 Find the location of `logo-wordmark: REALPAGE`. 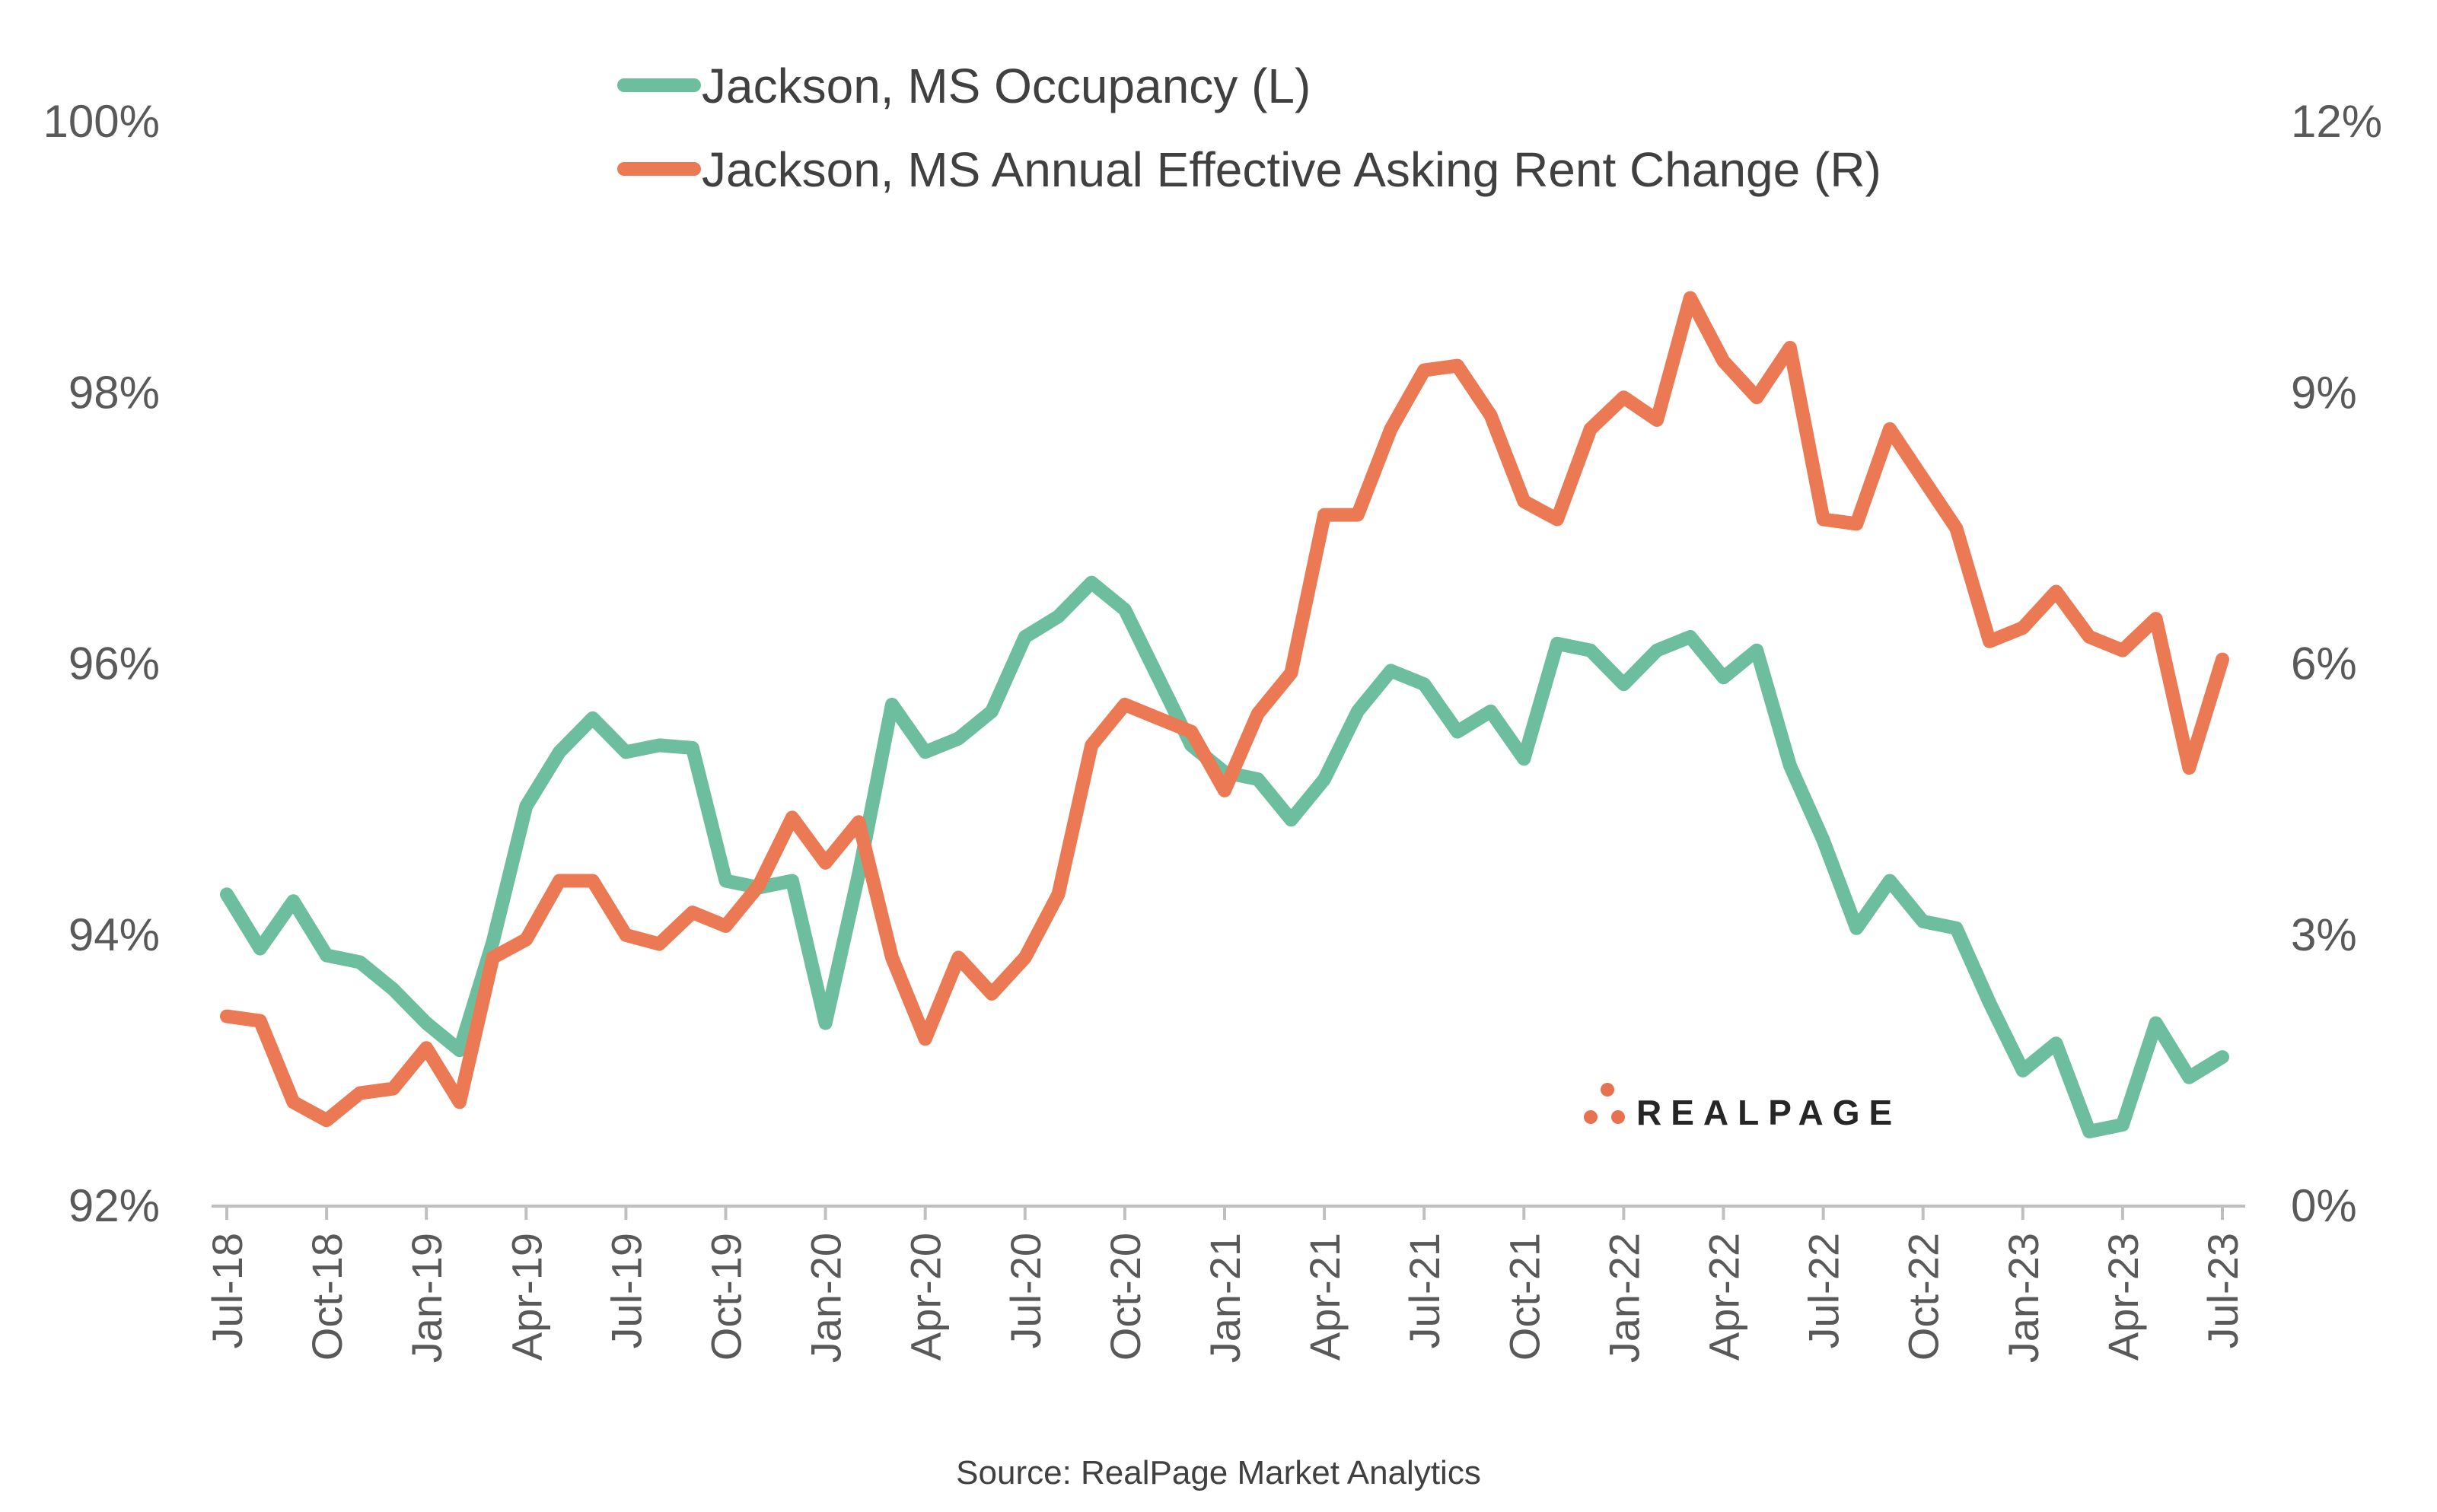

logo-wordmark: REALPAGE is located at coordinates (1769, 1112).